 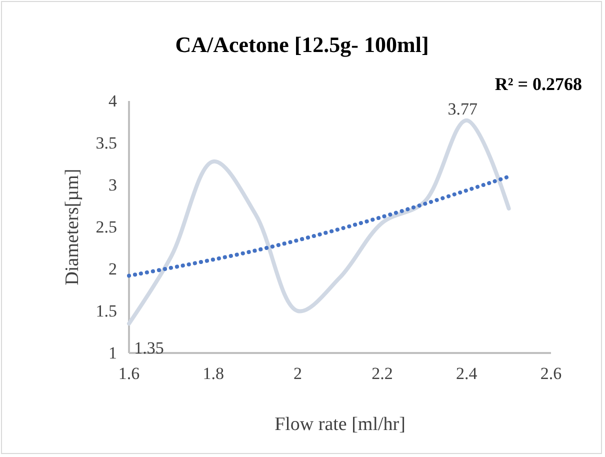 What do you see at coordinates (551, 374) in the screenshot?
I see `x-tick-label: 2.6` at bounding box center [551, 374].